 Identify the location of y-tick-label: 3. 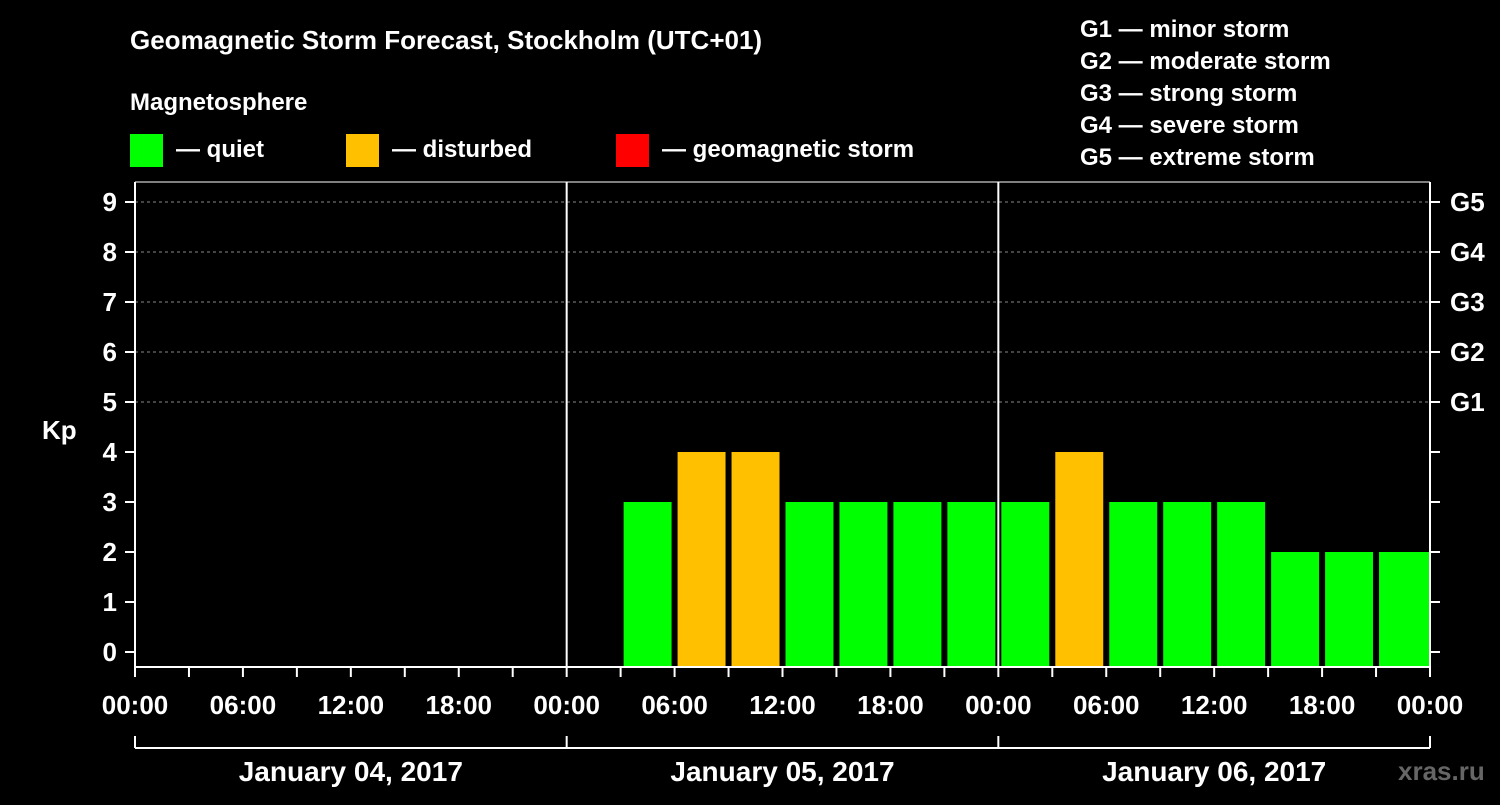
(110, 502).